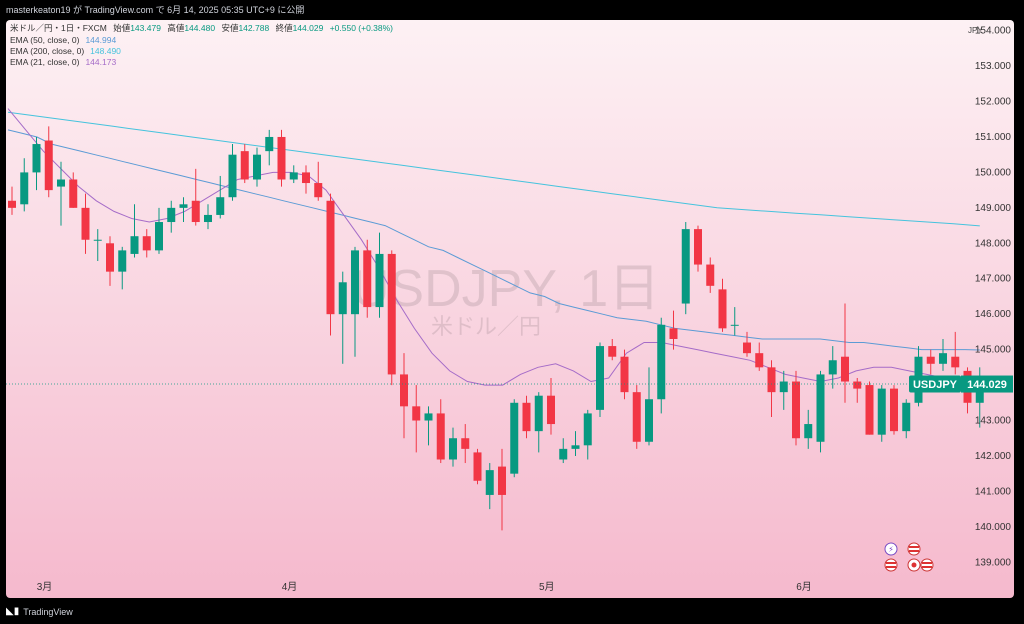 This screenshot has width=1024, height=624. What do you see at coordinates (891, 549) in the screenshot?
I see `lightning-event-icon` at bounding box center [891, 549].